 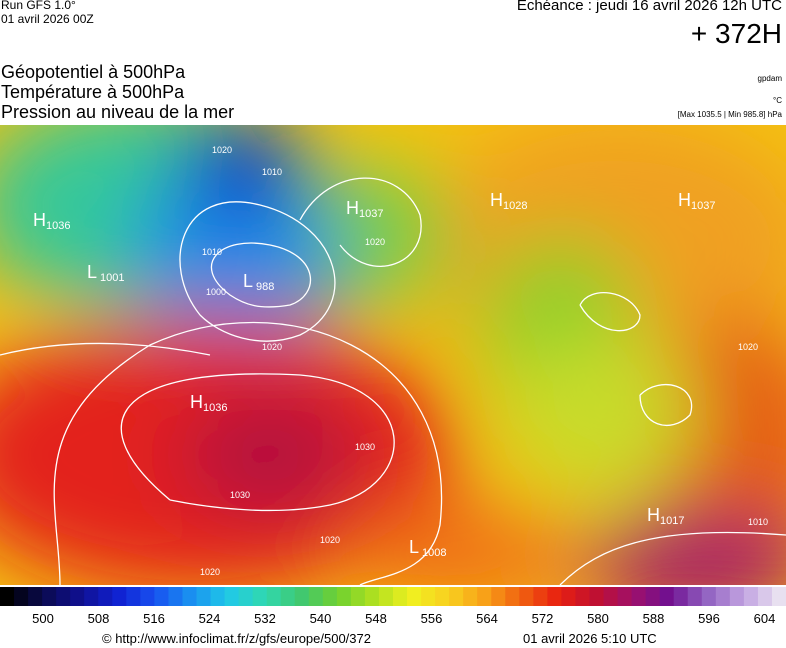 What do you see at coordinates (99, 618) in the screenshot?
I see `colorbar-label: 508` at bounding box center [99, 618].